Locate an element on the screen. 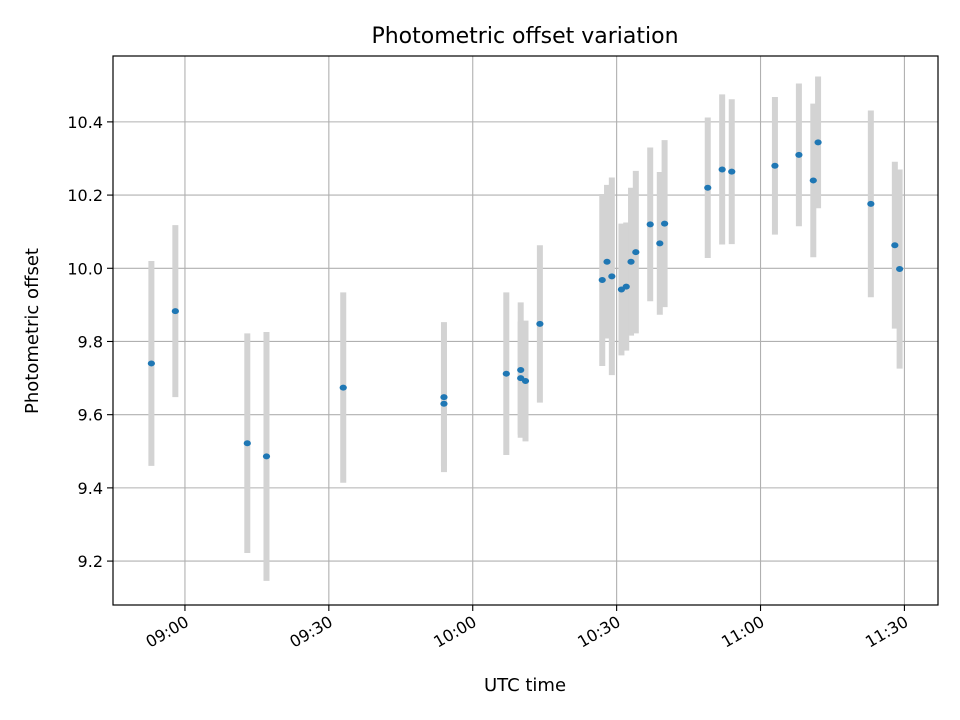 The image size is (960, 720). y-tick-label: 10.0 is located at coordinates (85, 268).